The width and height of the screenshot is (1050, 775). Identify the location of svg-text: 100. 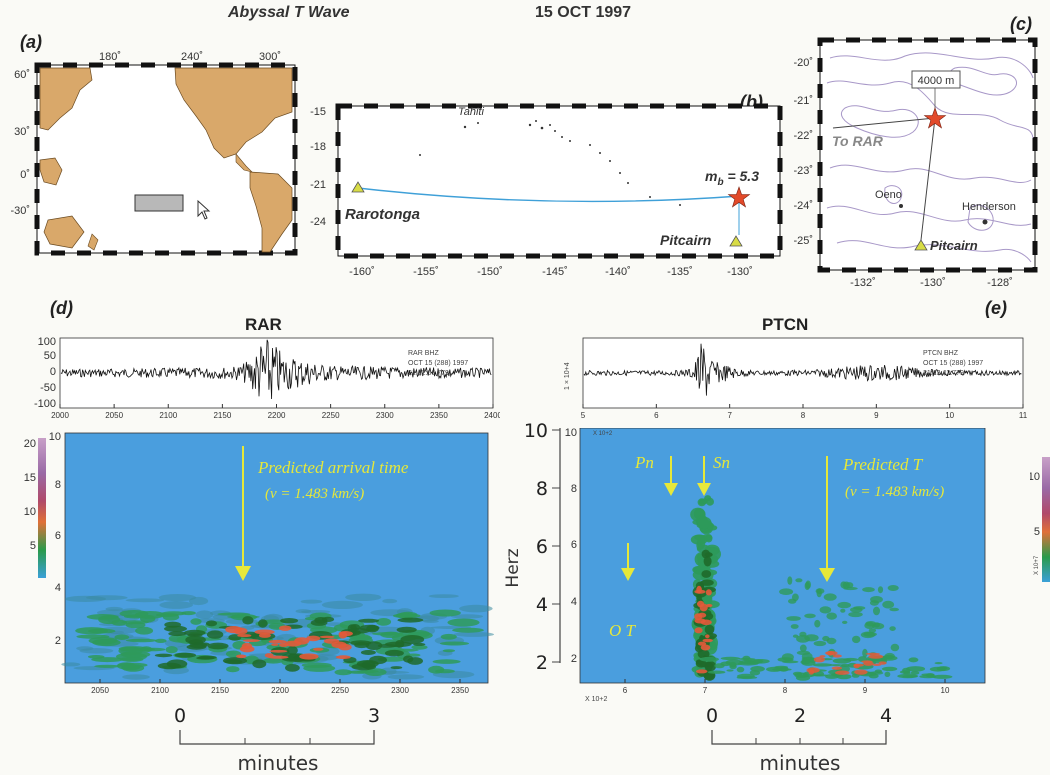
(47, 342).